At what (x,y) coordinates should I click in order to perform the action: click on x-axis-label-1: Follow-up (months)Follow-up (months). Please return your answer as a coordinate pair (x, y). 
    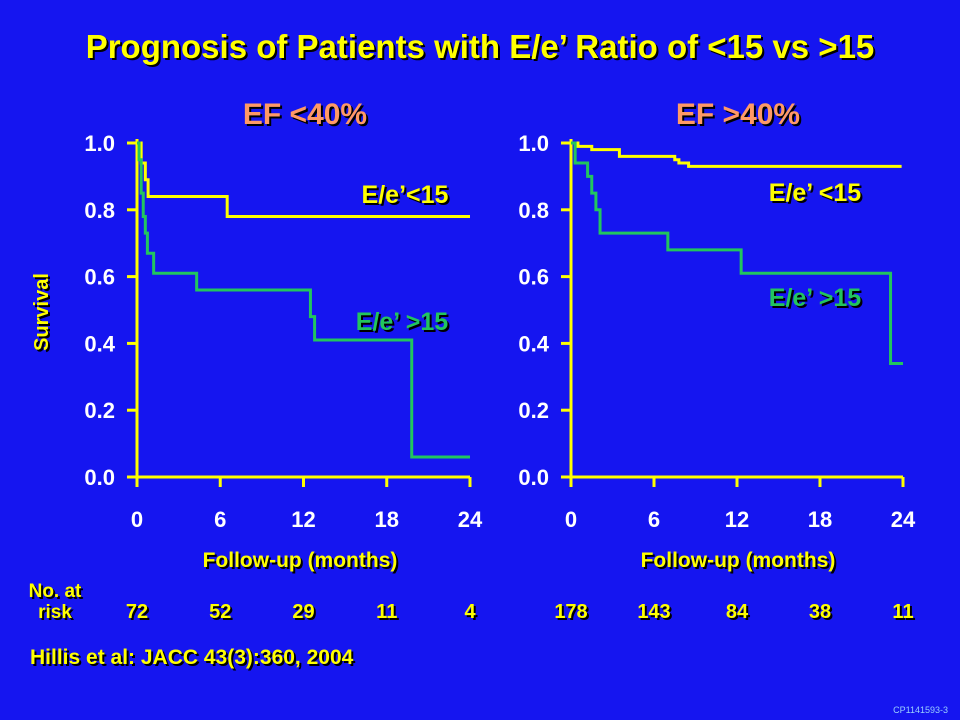
    Looking at the image, I should click on (301, 561).